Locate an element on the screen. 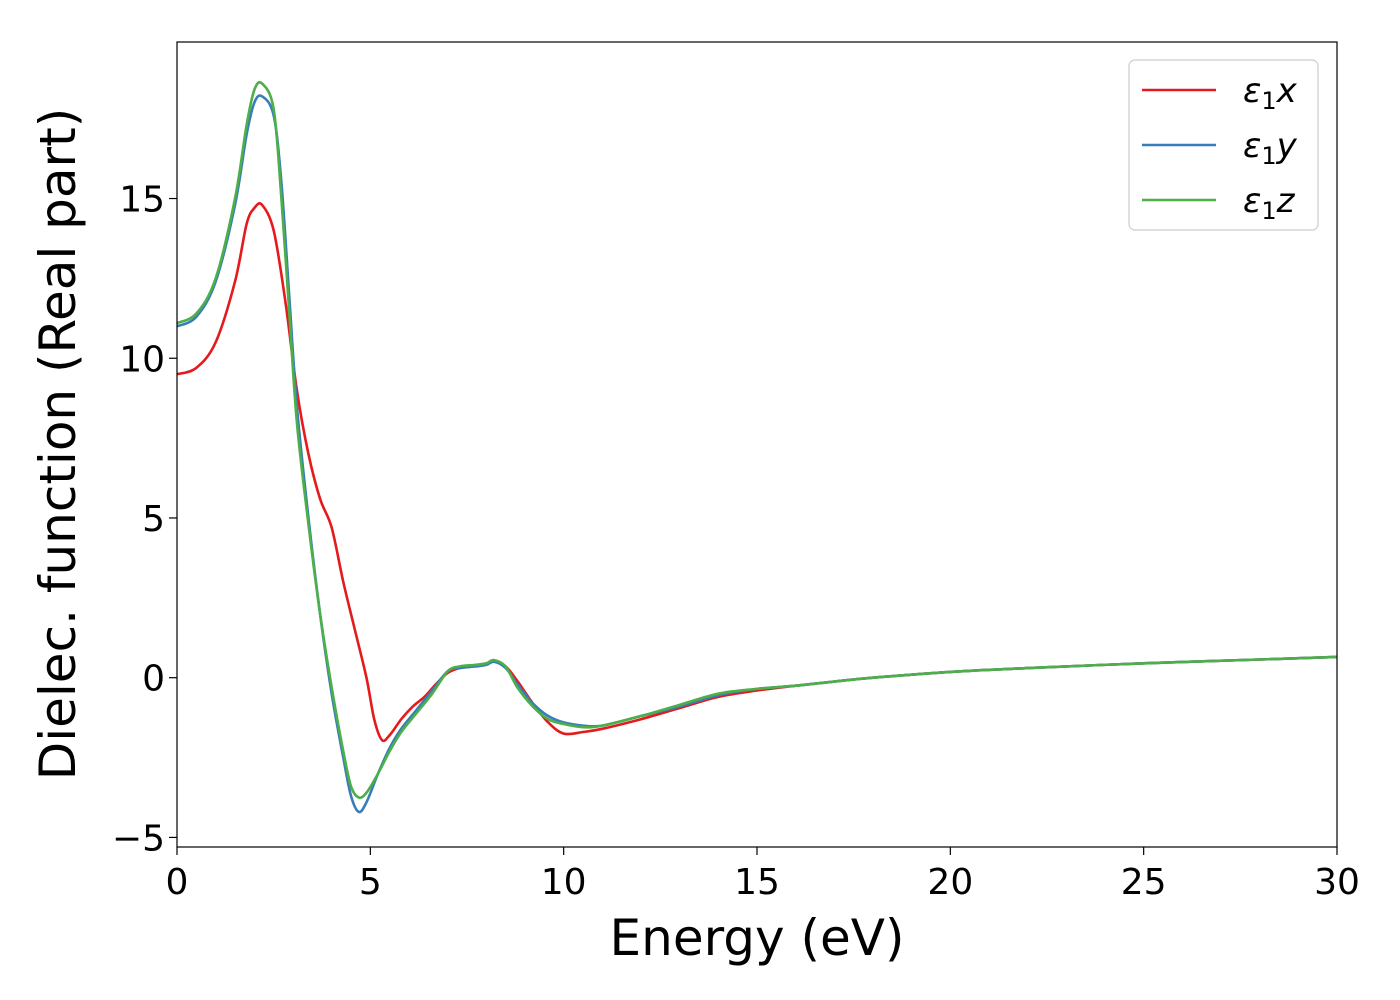 The image size is (1400, 1000). legend-label-y: ε1y is located at coordinates (1270, 148).